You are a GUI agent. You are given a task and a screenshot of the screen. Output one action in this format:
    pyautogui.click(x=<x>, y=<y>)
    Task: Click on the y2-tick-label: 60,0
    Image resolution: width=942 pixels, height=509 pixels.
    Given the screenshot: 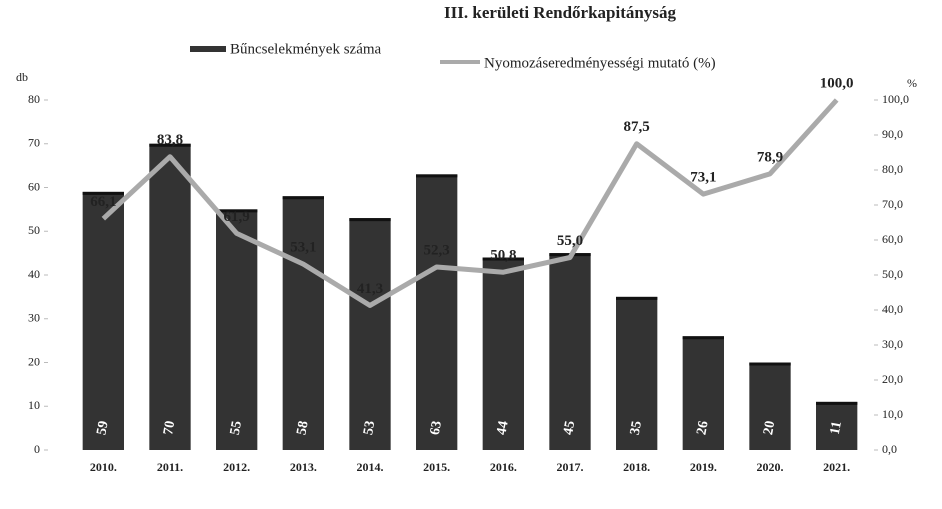 What is the action you would take?
    pyautogui.click(x=892, y=239)
    